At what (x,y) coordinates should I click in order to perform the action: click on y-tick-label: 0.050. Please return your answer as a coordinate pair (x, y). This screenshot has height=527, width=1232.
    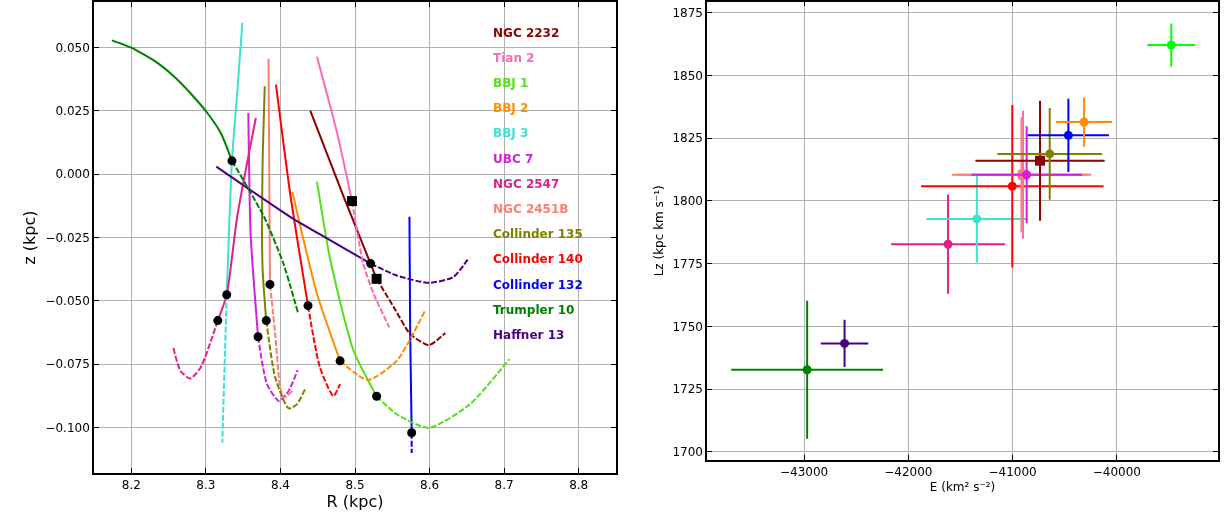
    Looking at the image, I should click on (72, 47).